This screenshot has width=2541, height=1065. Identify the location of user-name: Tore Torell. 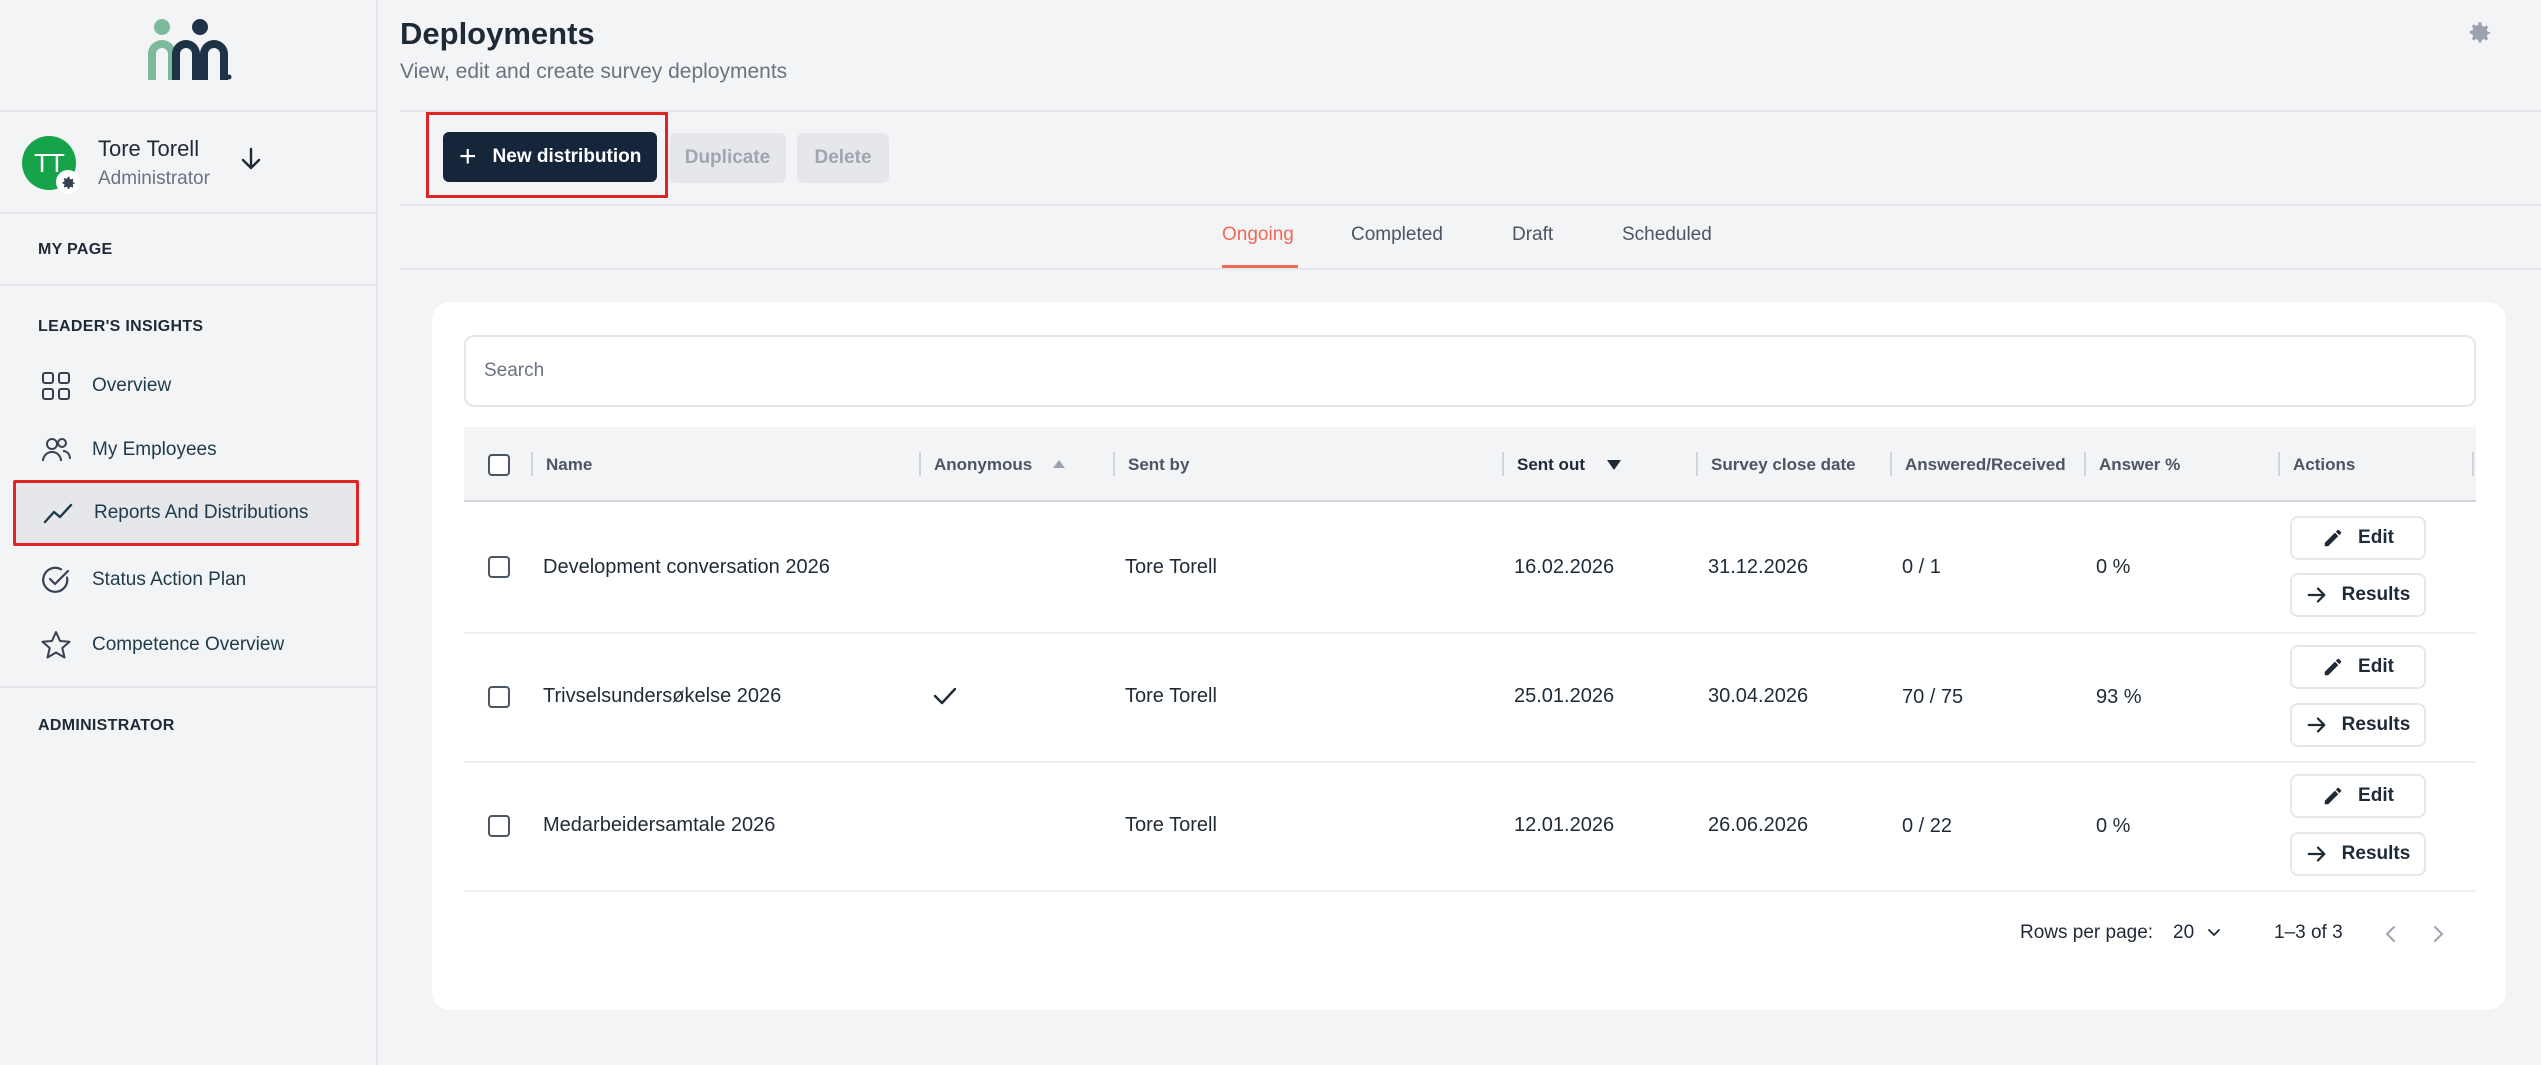
(149, 148).